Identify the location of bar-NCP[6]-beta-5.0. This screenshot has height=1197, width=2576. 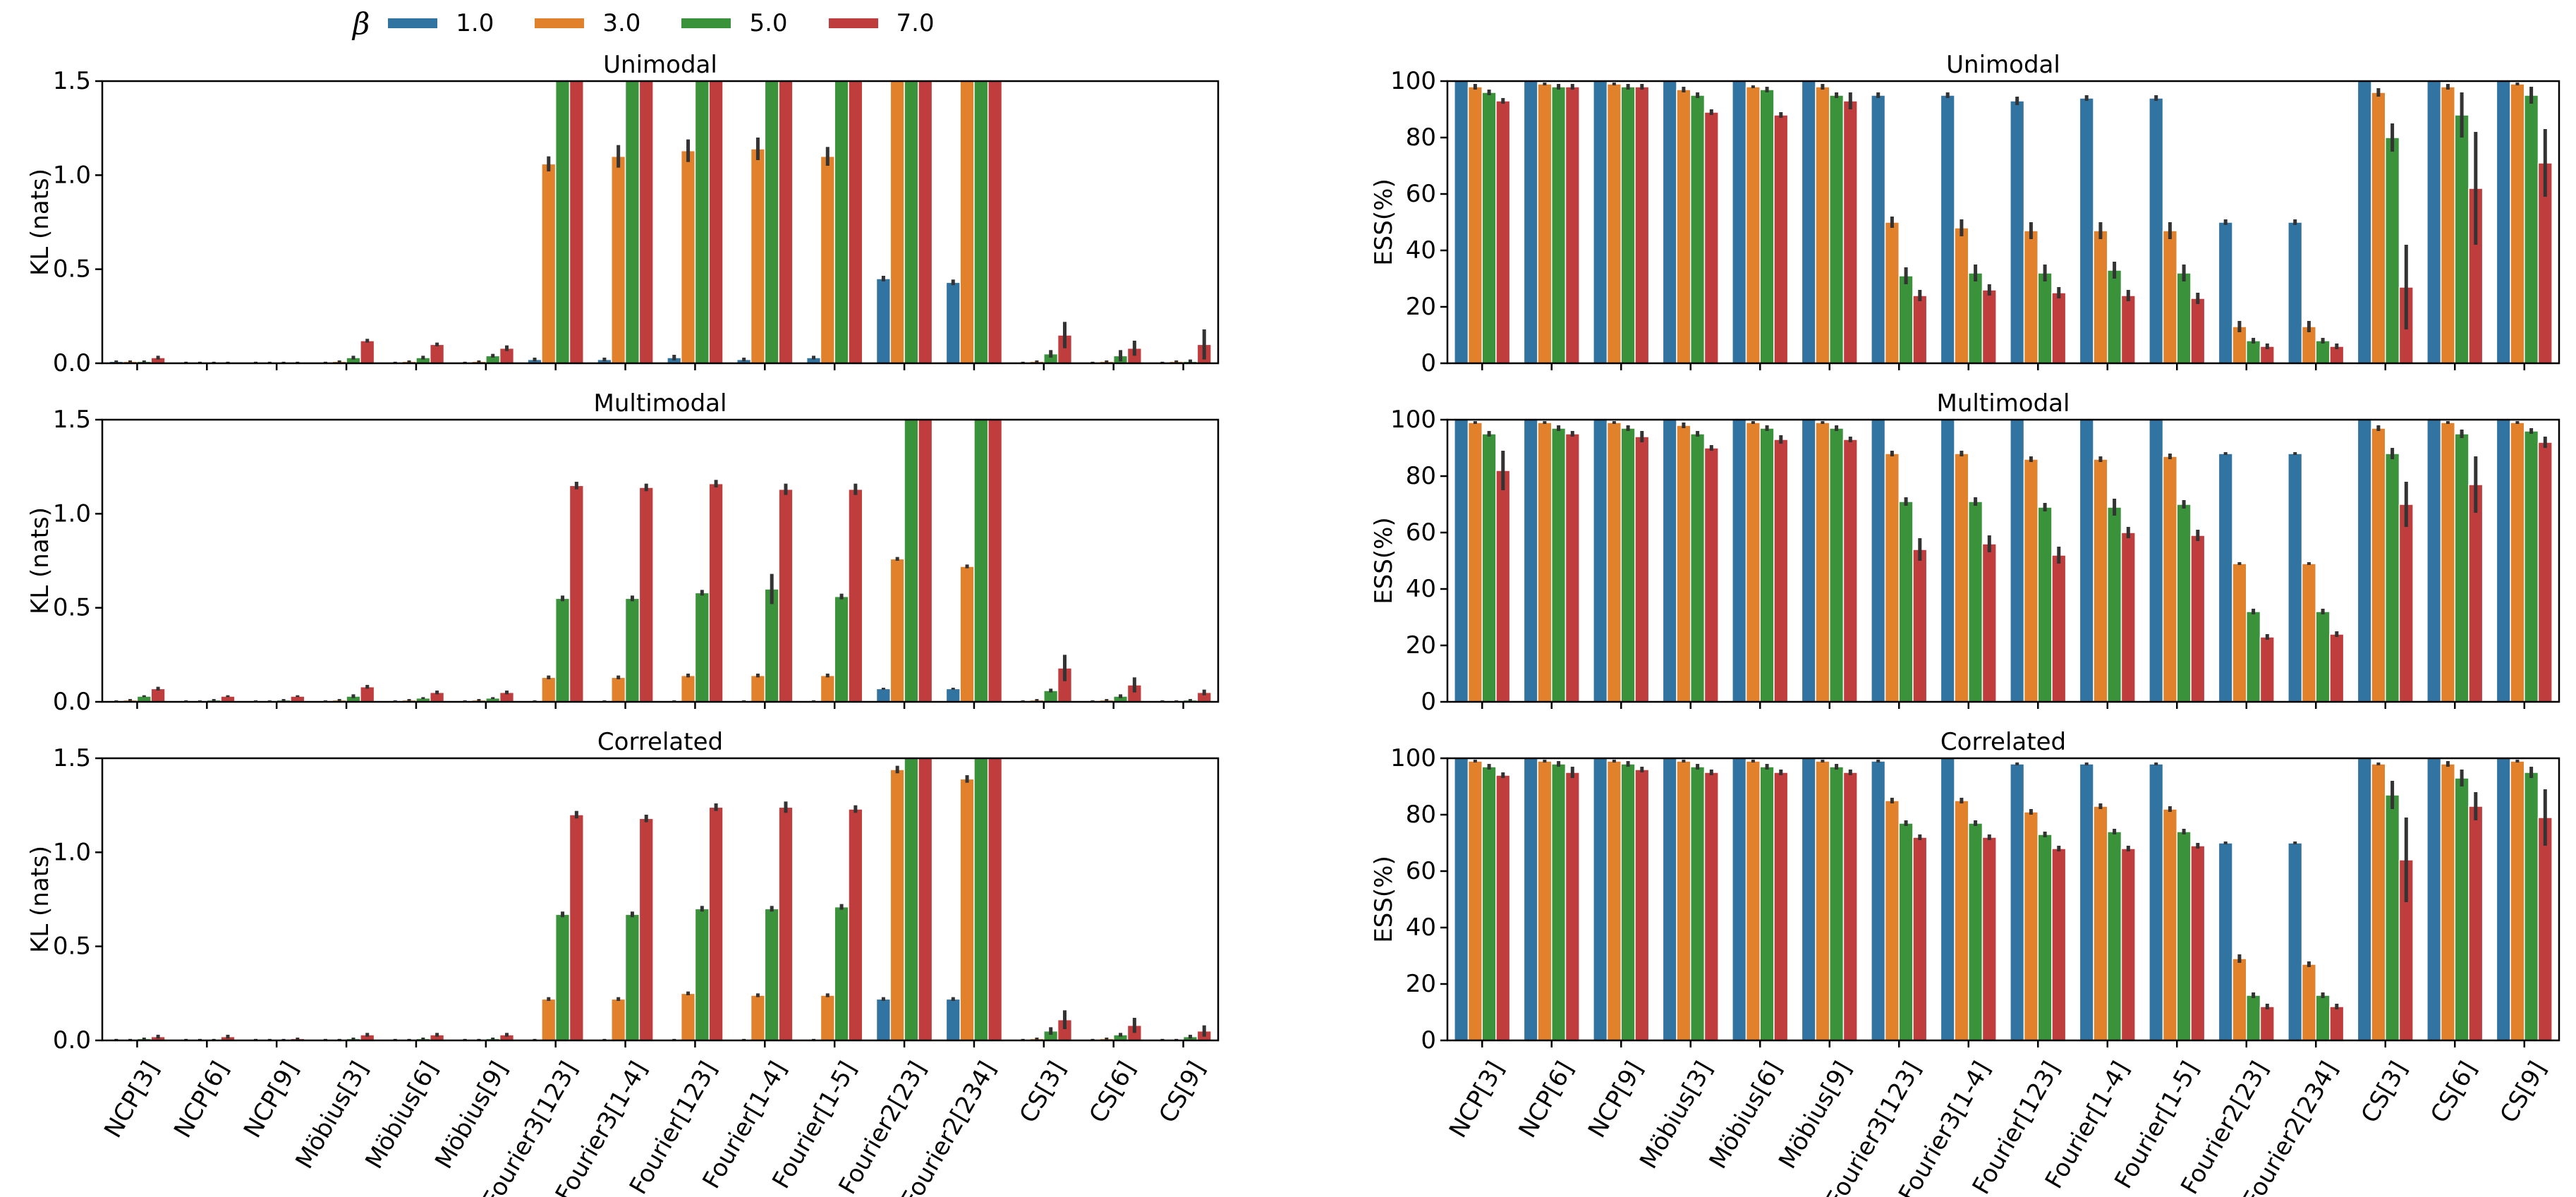
(1559, 902).